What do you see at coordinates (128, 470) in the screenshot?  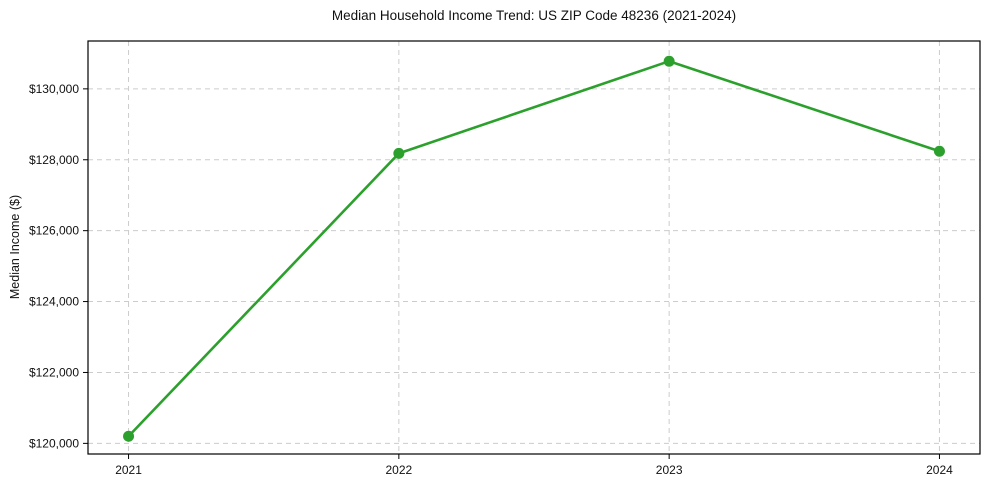 I see `x-tick-label: 2021` at bounding box center [128, 470].